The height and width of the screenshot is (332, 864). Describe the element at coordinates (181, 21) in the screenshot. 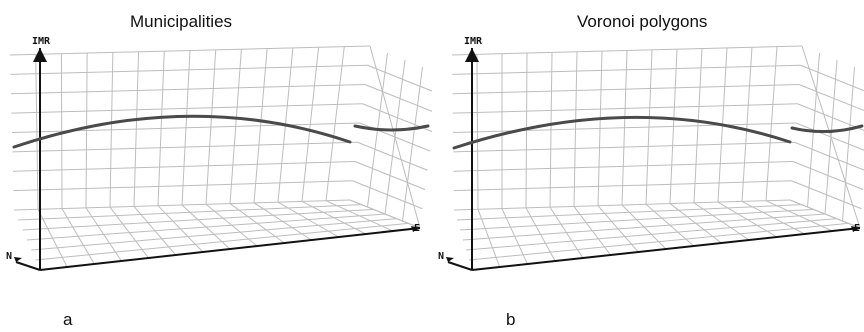

I see `panel-title: Municipalities` at that location.